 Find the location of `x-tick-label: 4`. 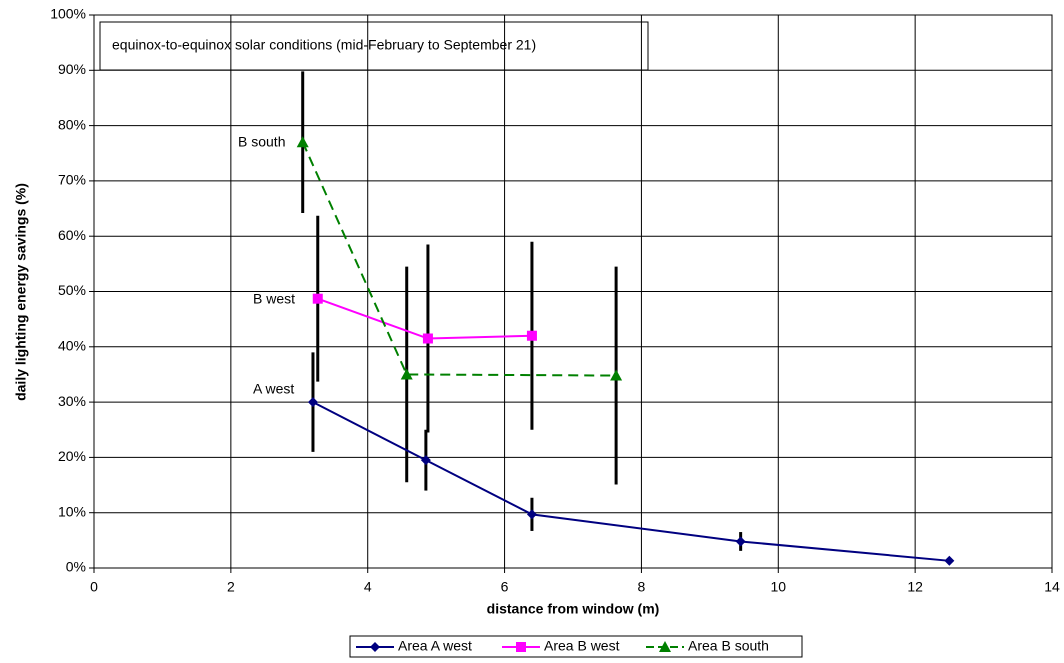

x-tick-label: 4 is located at coordinates (368, 587).